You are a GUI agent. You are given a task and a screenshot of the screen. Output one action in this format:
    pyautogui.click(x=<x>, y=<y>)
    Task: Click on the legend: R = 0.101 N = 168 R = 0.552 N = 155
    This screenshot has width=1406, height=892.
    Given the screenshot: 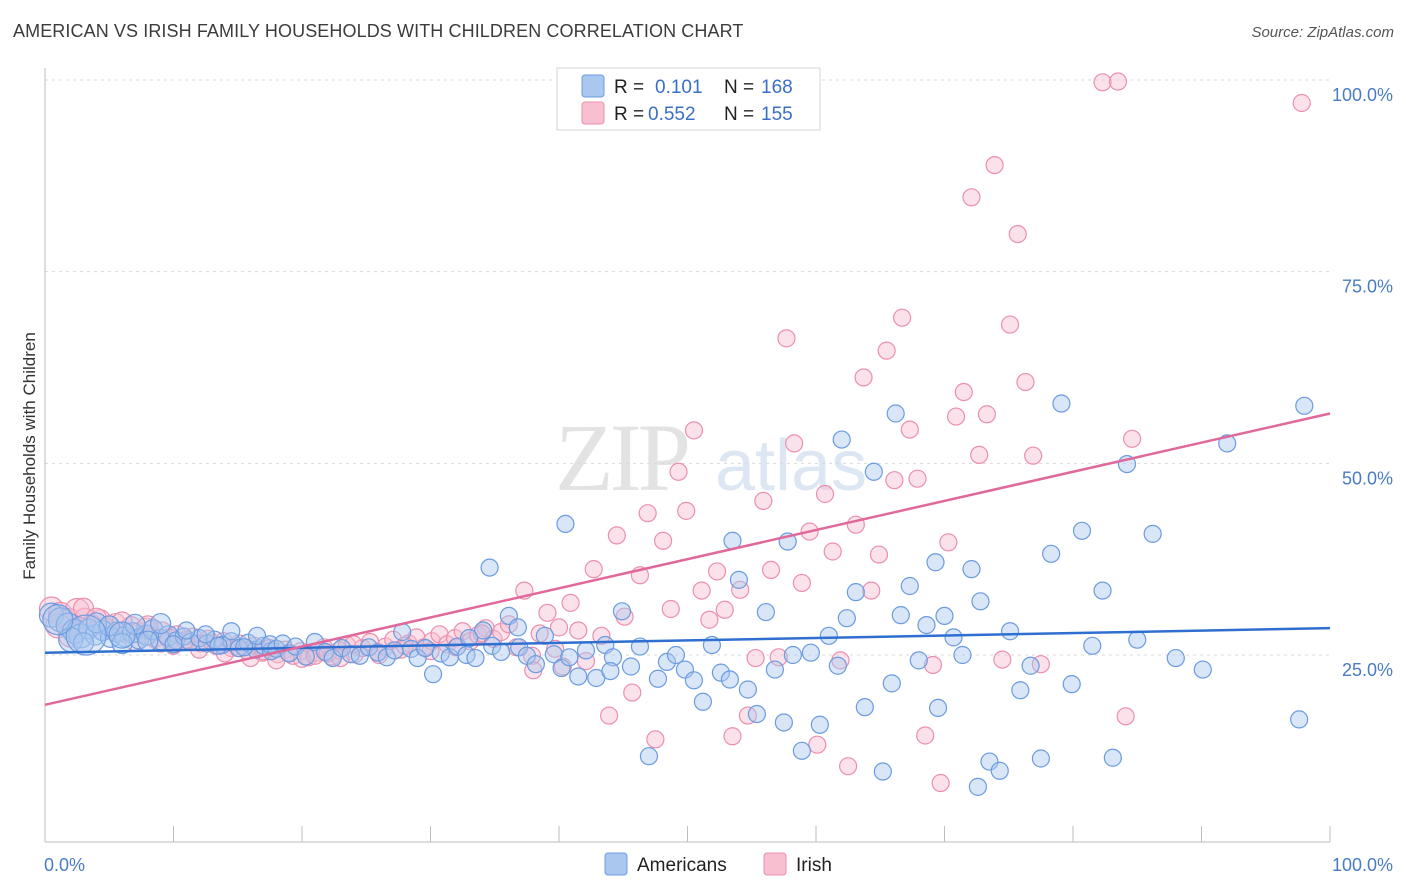 What is the action you would take?
    pyautogui.click(x=688, y=99)
    